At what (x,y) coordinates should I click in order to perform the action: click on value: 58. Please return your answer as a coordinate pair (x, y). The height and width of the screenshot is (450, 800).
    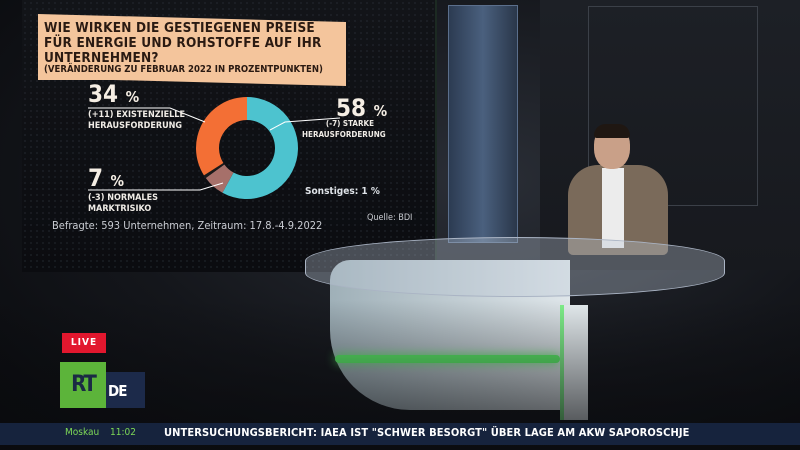
    Looking at the image, I should click on (351, 108).